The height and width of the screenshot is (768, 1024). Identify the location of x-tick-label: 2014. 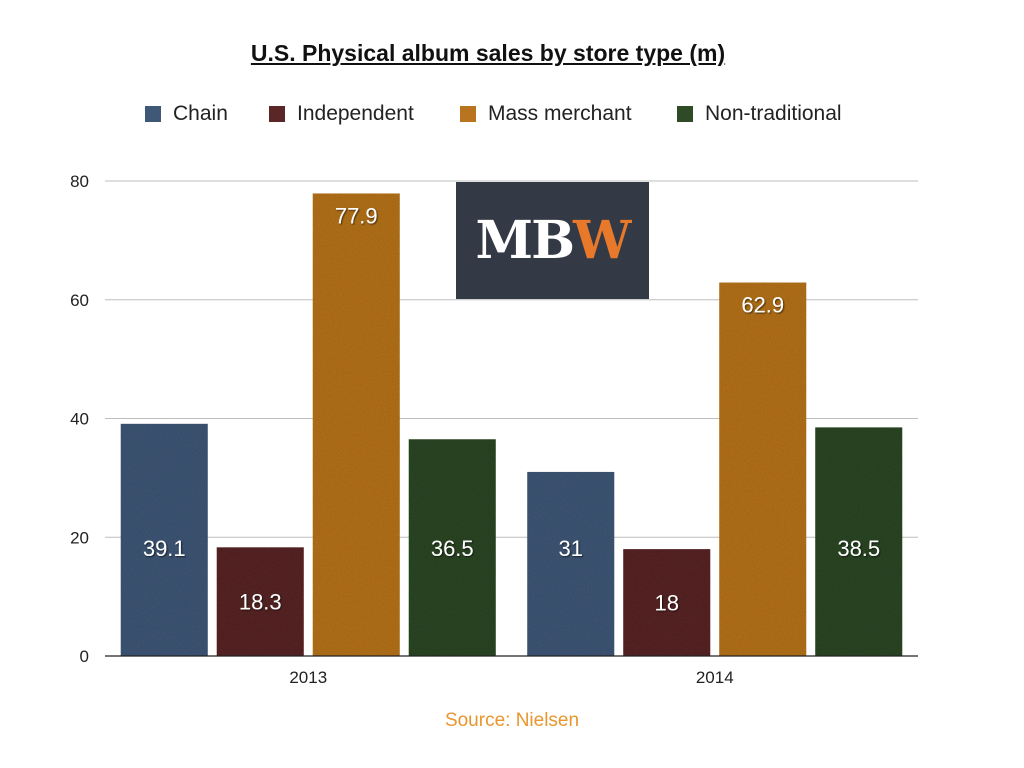
(715, 677).